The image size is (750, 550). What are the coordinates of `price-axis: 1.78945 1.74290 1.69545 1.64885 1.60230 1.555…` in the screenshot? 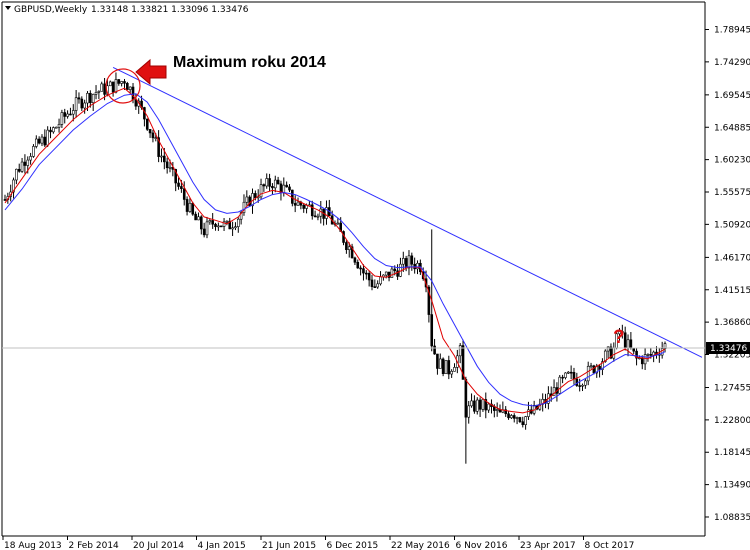 It's located at (727, 274).